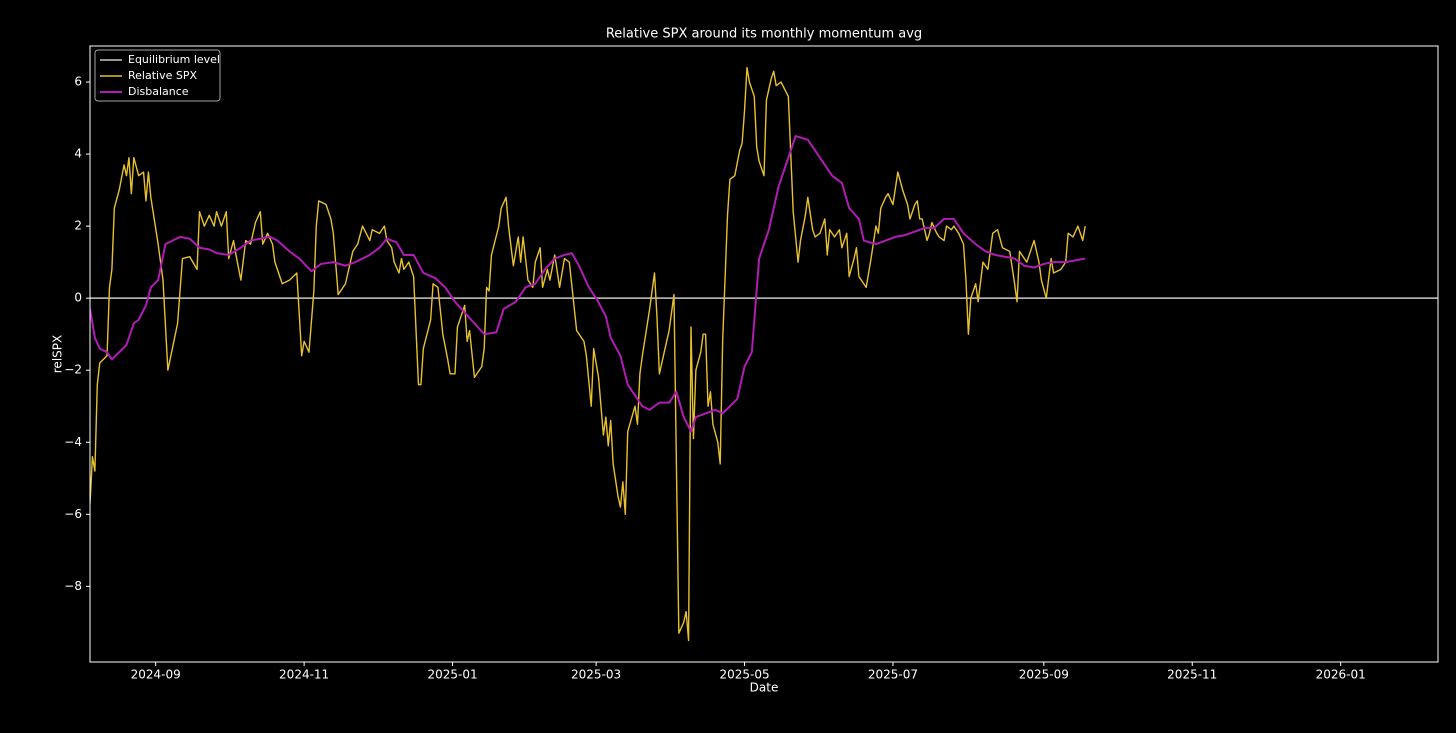  Describe the element at coordinates (174, 59) in the screenshot. I see `legend-label: Equilibrium level` at that location.